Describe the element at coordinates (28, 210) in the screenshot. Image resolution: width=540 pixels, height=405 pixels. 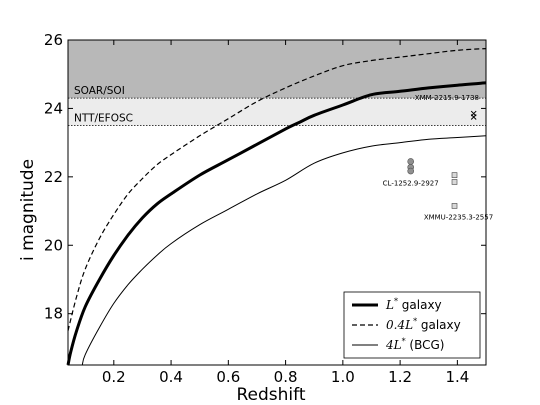
I see `y-axis-label: i magnitude` at that location.